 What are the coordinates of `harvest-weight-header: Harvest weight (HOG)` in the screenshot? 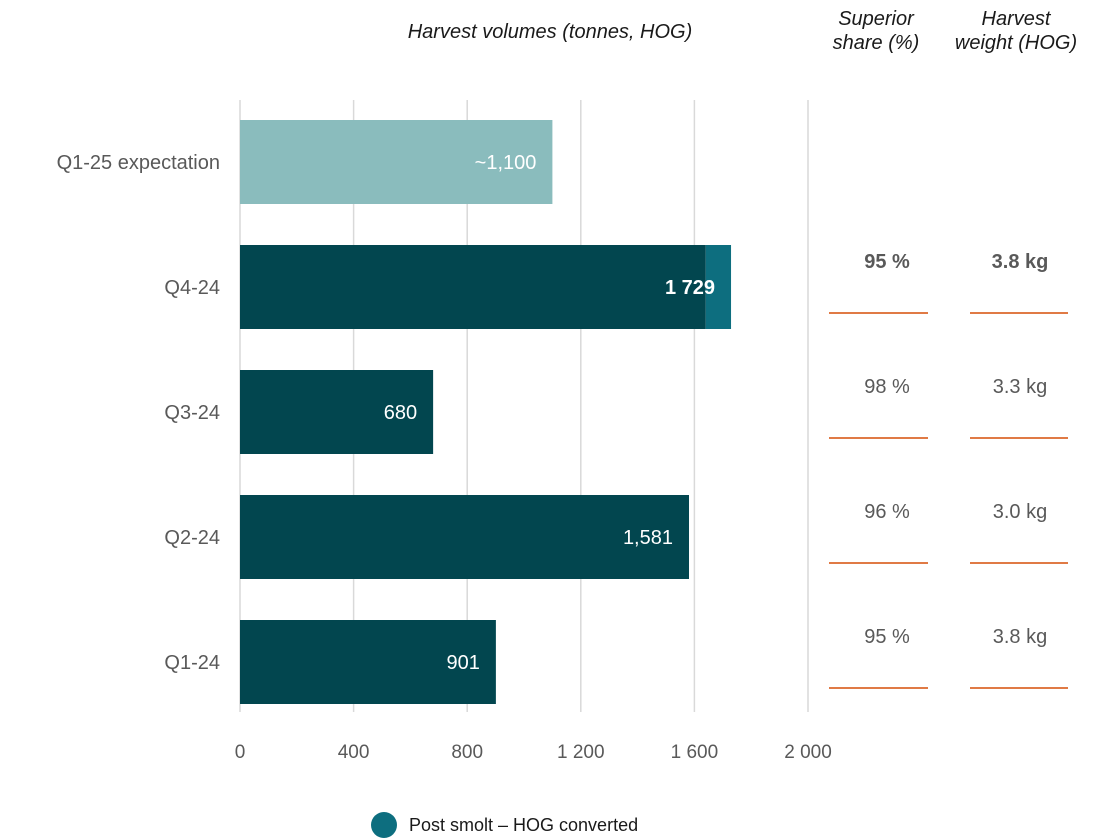 It's located at (1016, 31).